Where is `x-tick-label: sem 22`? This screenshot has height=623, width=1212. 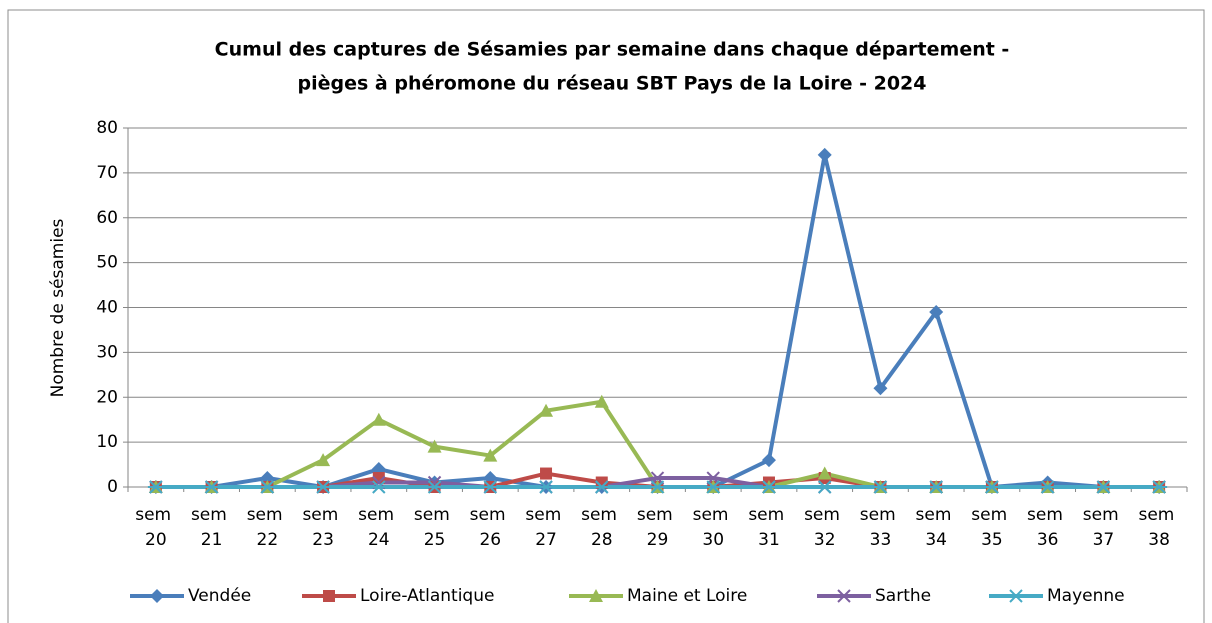 x-tick-label: sem 22 is located at coordinates (267, 527).